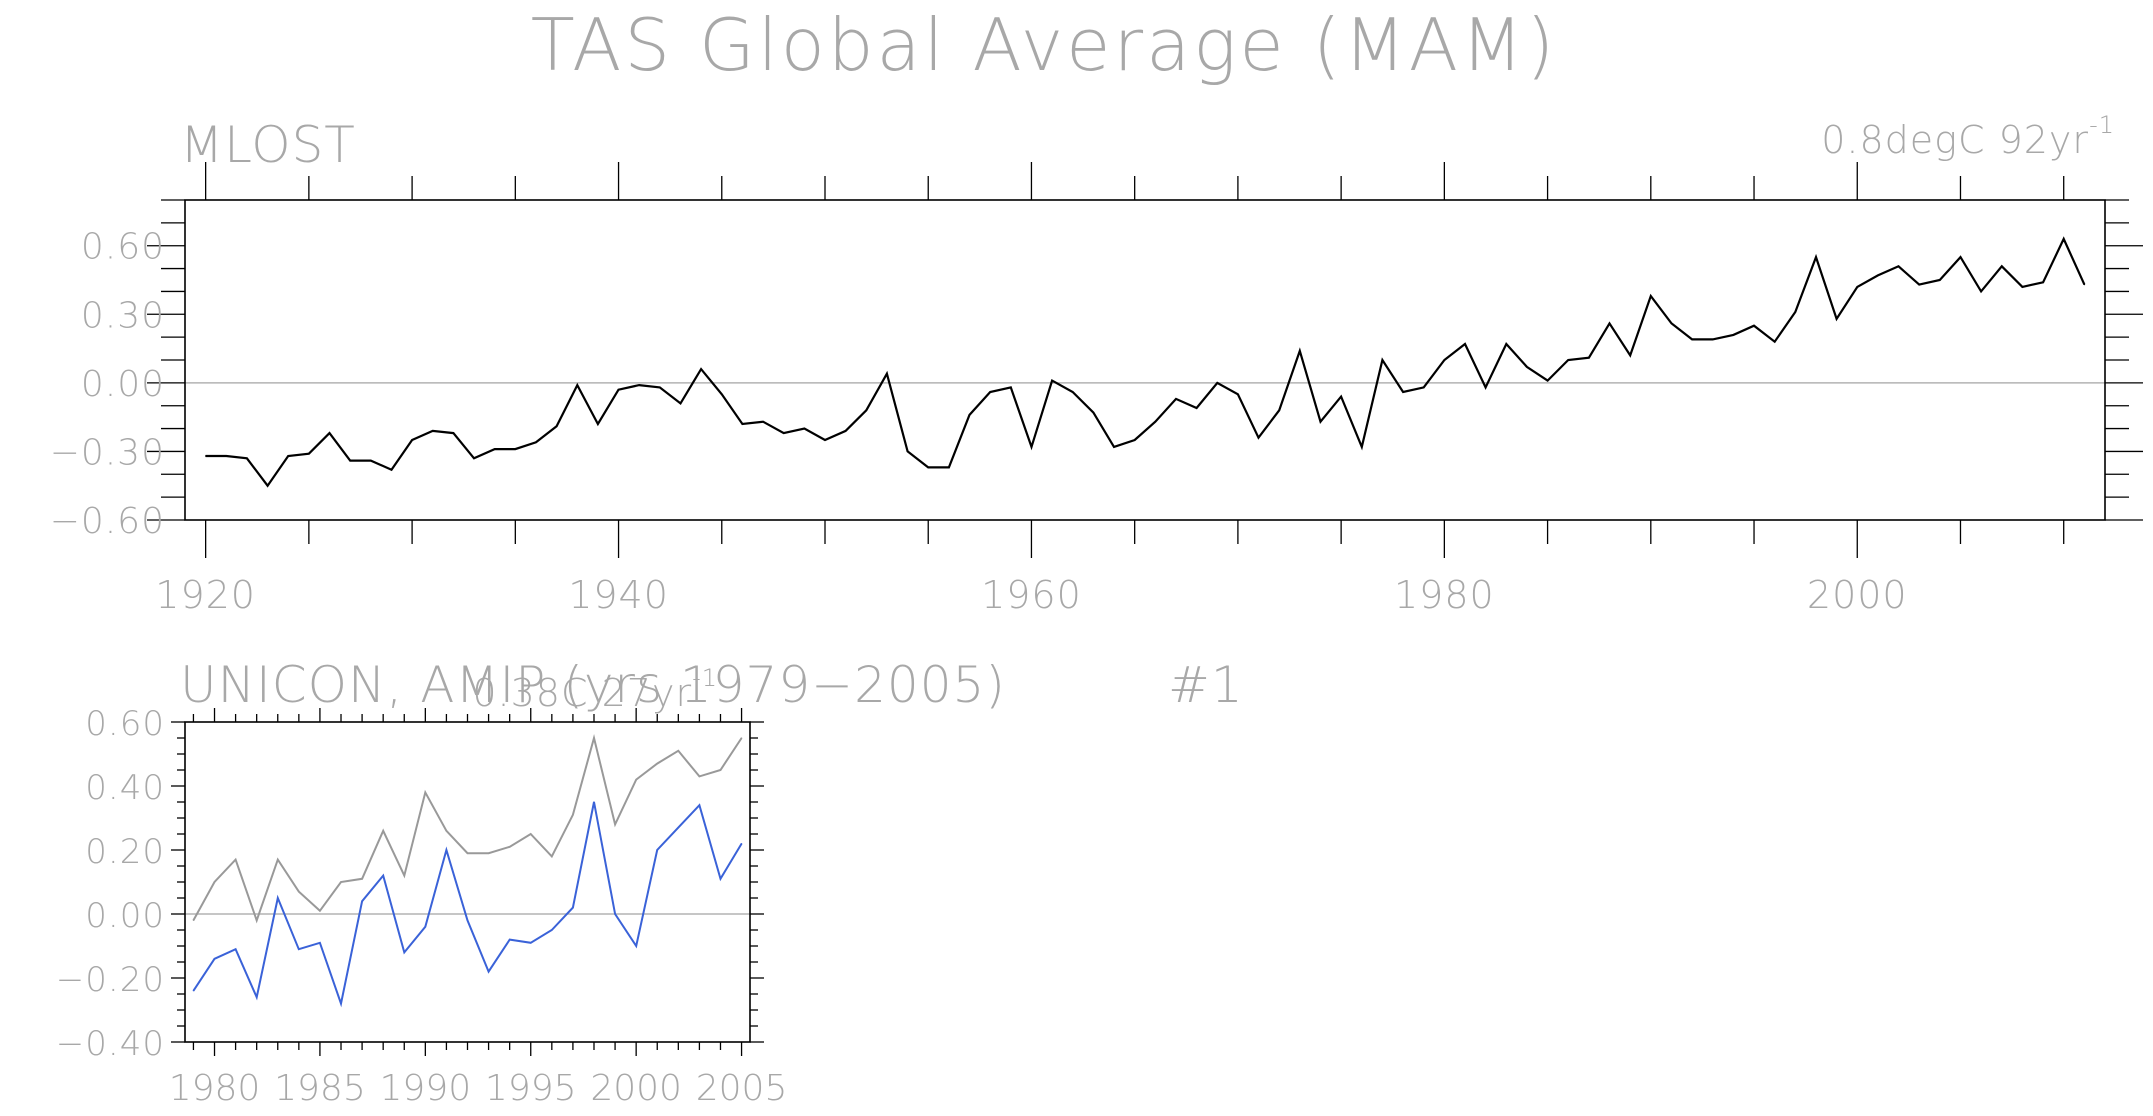 The image size is (2153, 1116). Describe the element at coordinates (1206, 685) in the screenshot. I see `panel-unicon-member-label: #1` at that location.